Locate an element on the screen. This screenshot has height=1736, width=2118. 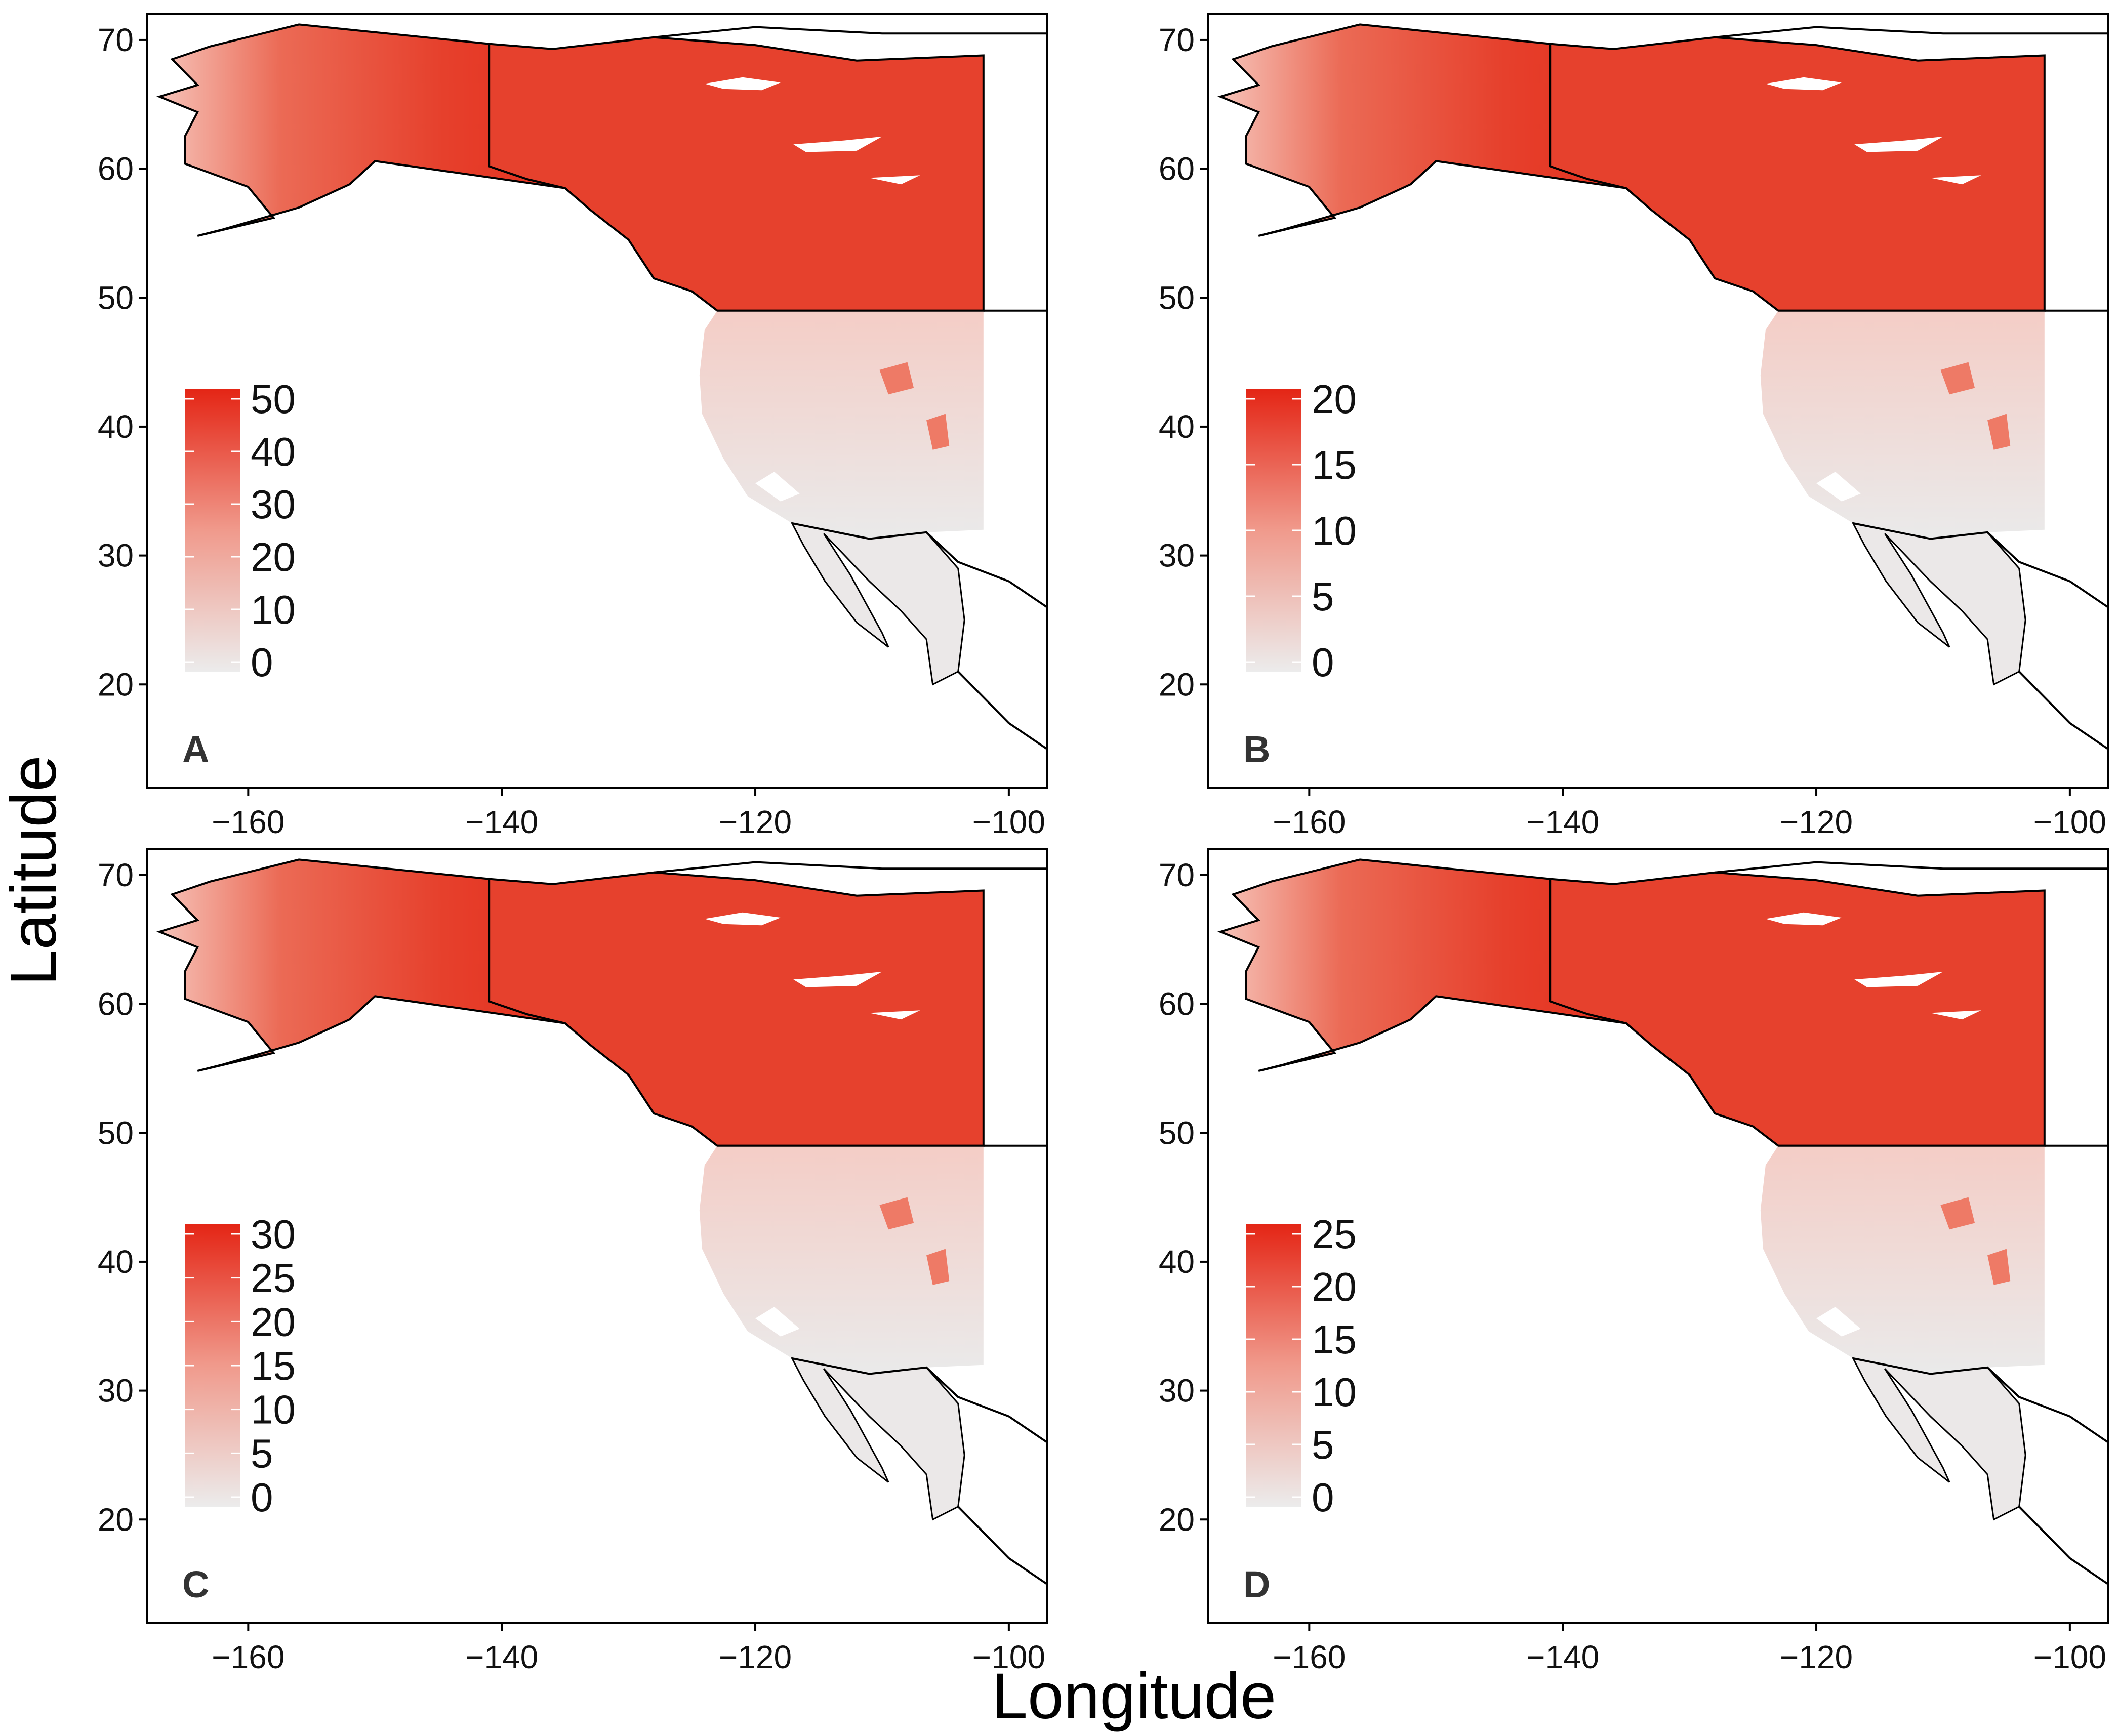
panel-letter: D is located at coordinates (1256, 1584).